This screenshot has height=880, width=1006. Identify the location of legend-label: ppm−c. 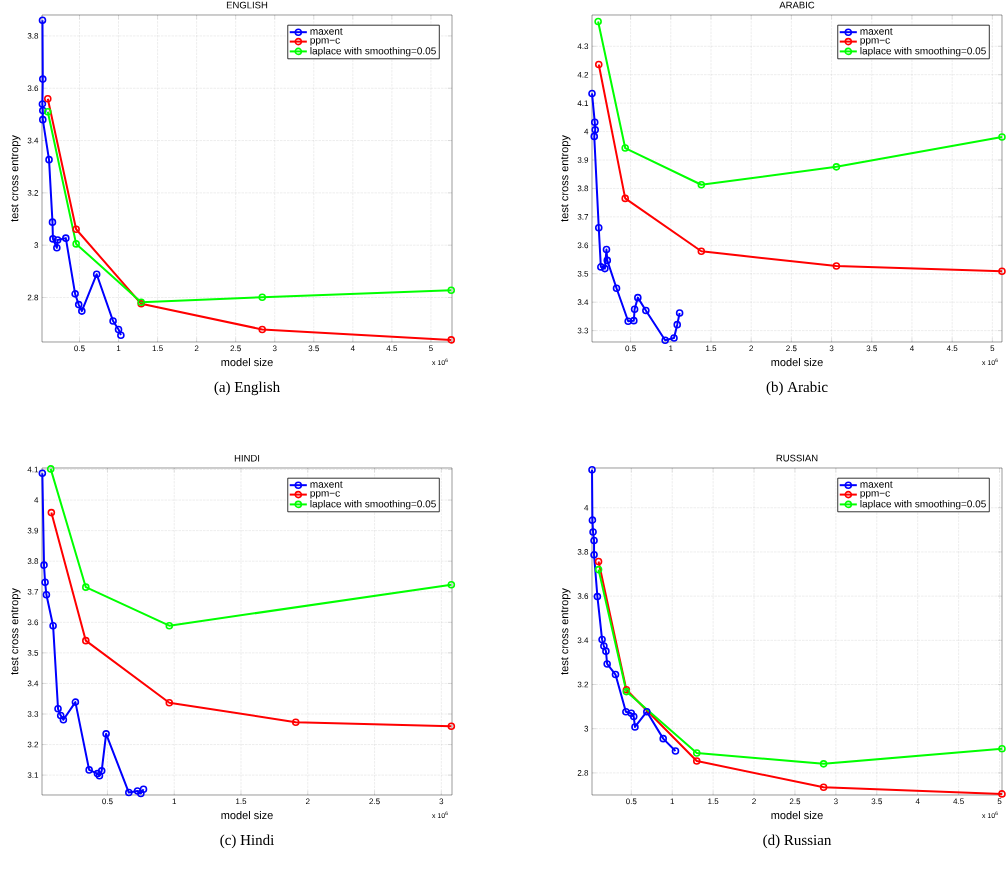
(325, 42).